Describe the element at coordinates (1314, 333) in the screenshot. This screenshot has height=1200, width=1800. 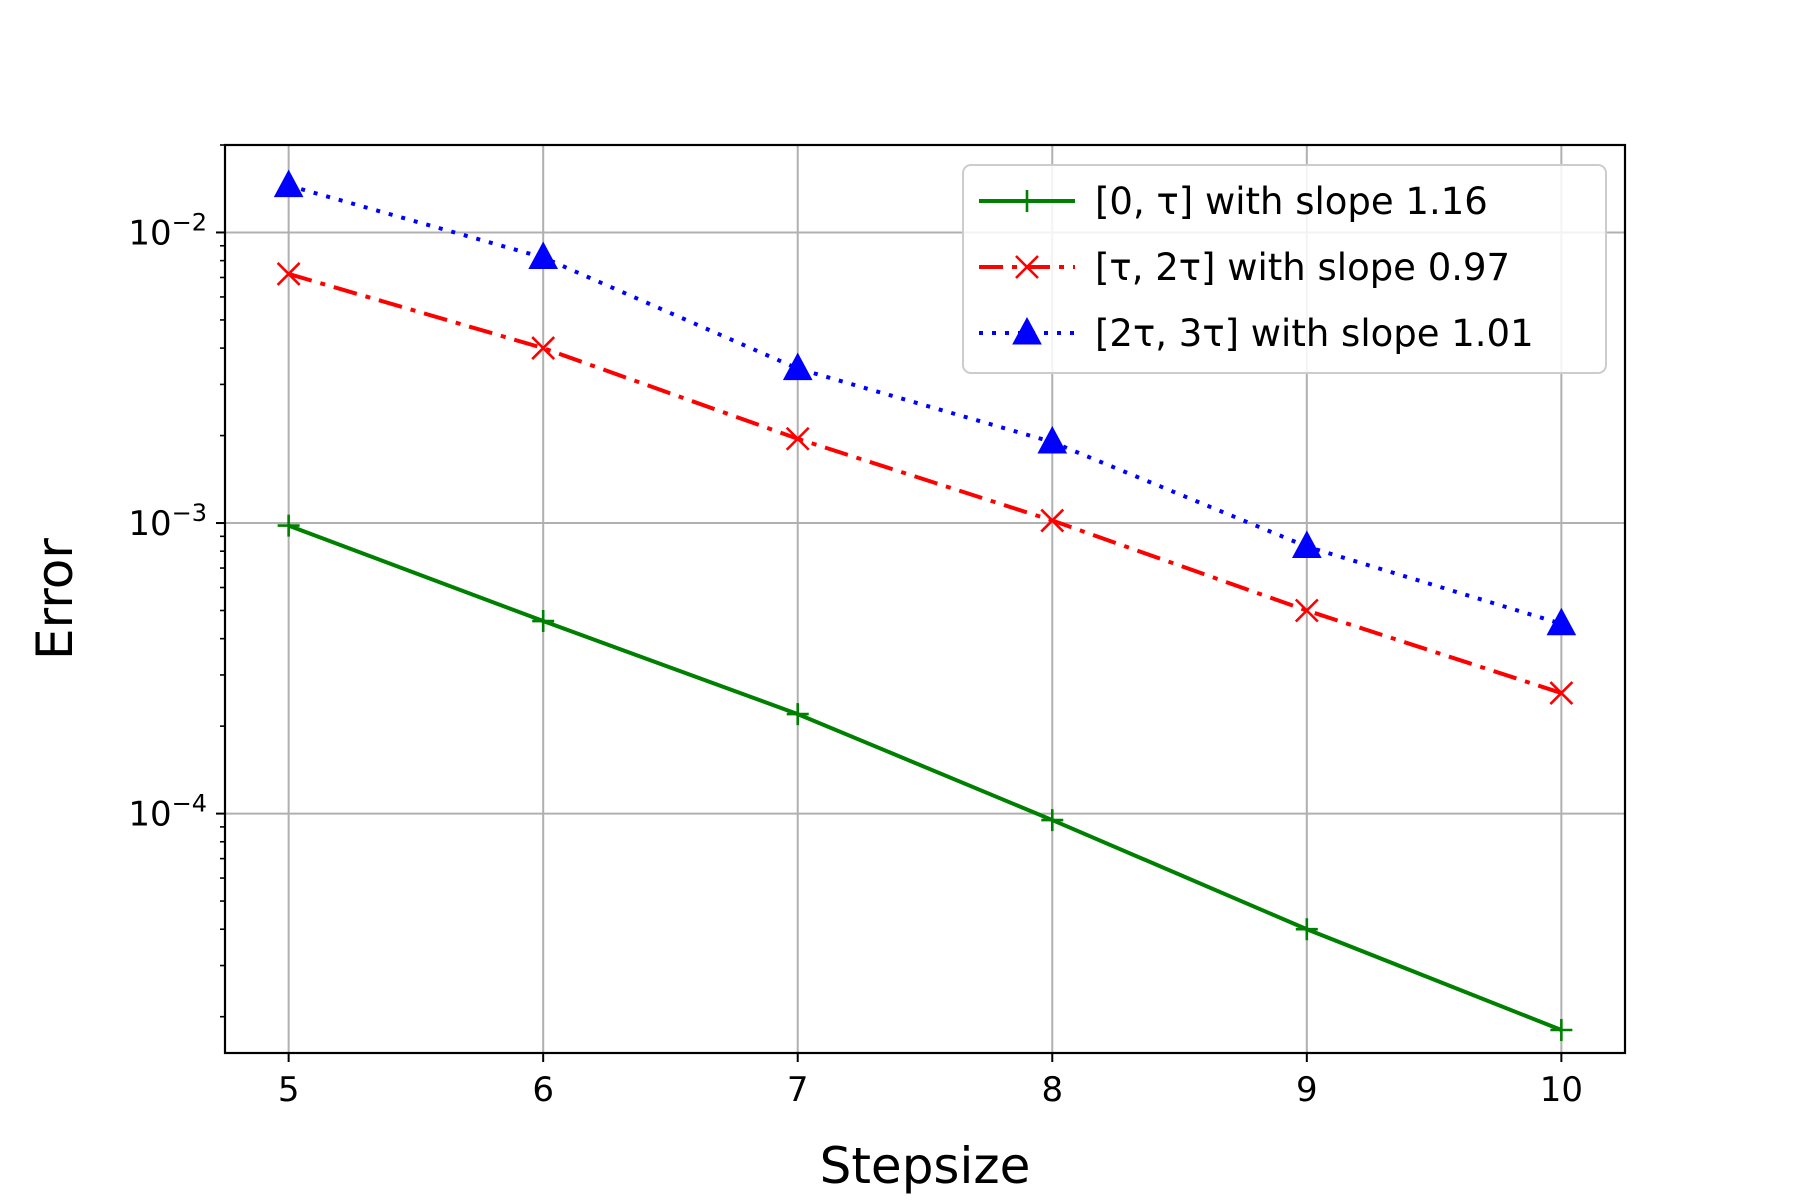
I see `legend-entry-label: [2τ, 3τ] with slope 1.01` at that location.